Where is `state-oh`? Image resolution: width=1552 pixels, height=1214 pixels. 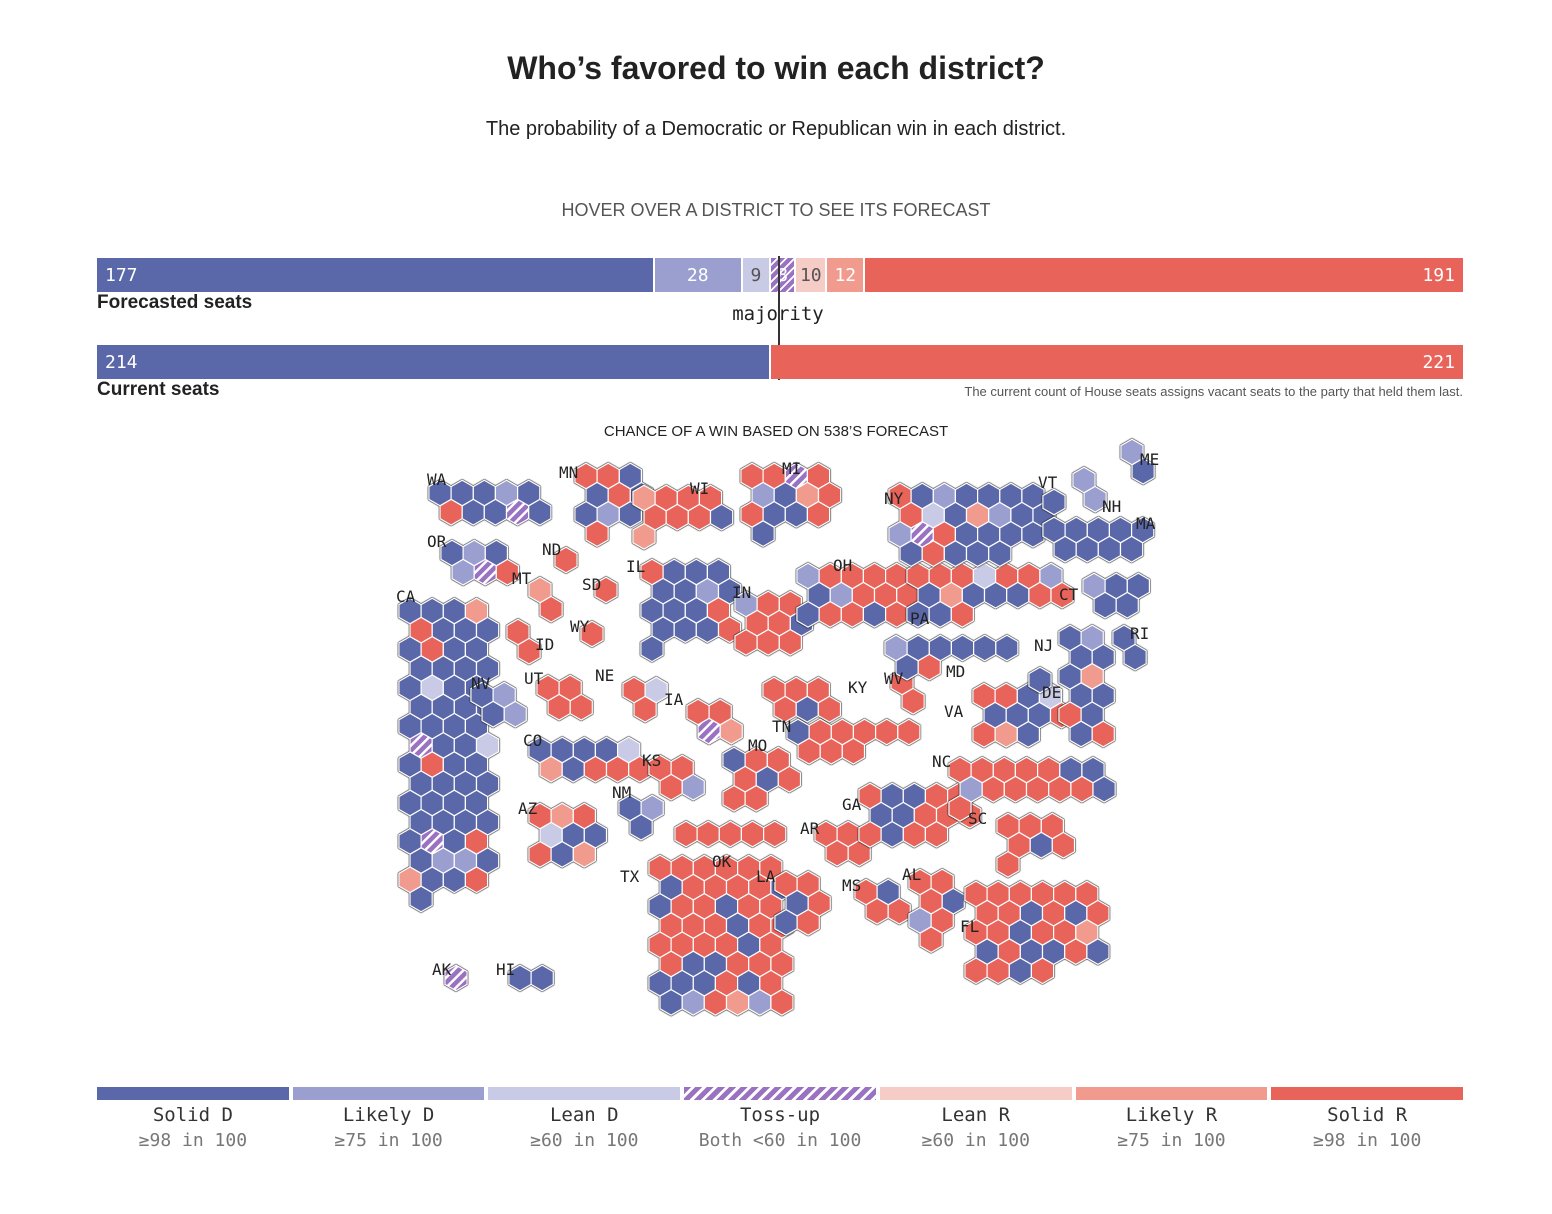 state-oh is located at coordinates (858, 595).